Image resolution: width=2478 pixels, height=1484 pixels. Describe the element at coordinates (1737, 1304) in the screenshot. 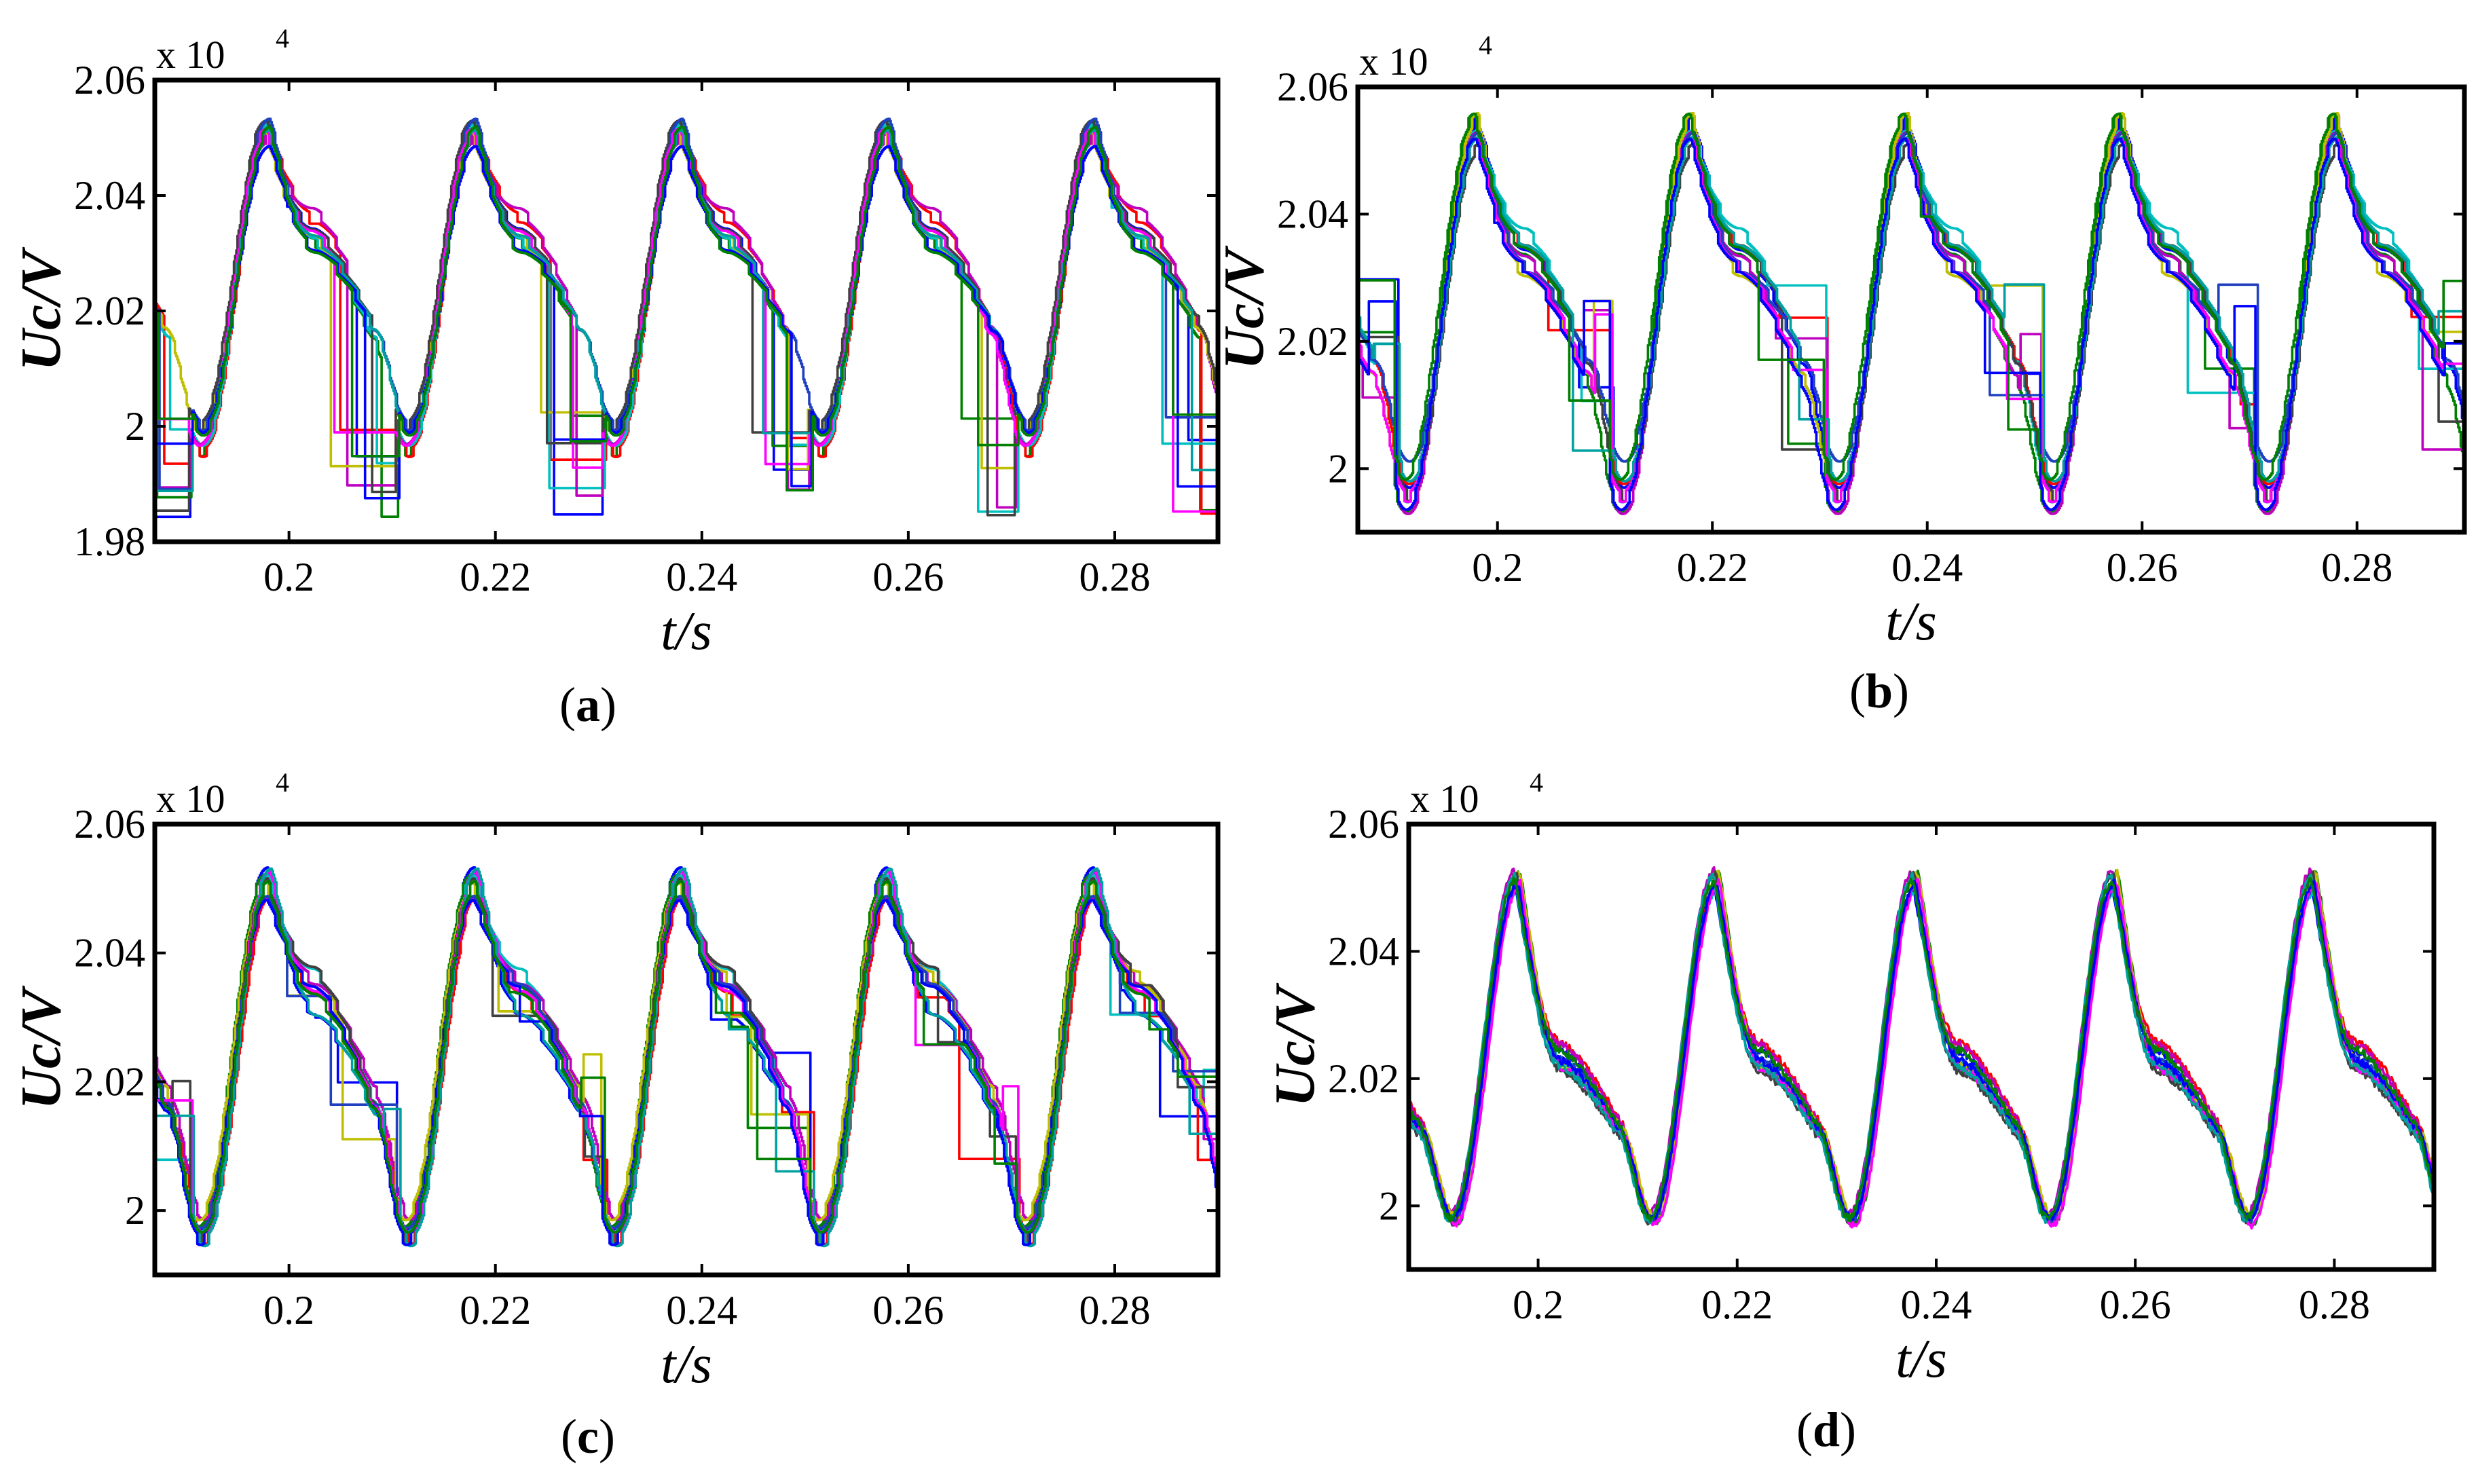

I see `x-tick-label-d-1: 0.22` at that location.